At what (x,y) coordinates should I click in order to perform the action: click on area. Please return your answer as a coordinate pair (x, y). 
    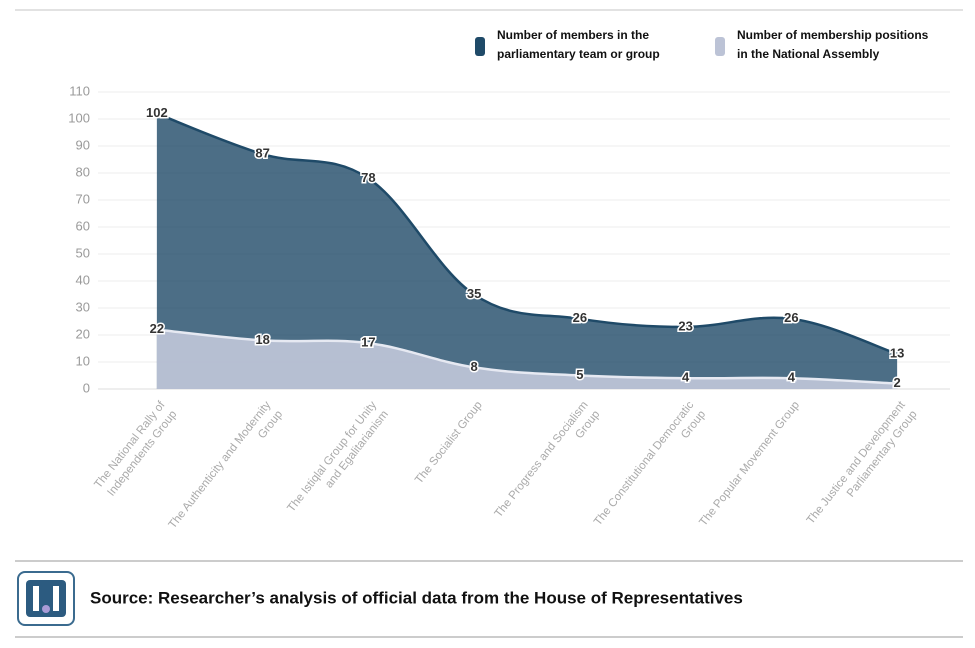
    Looking at the image, I should click on (527, 359).